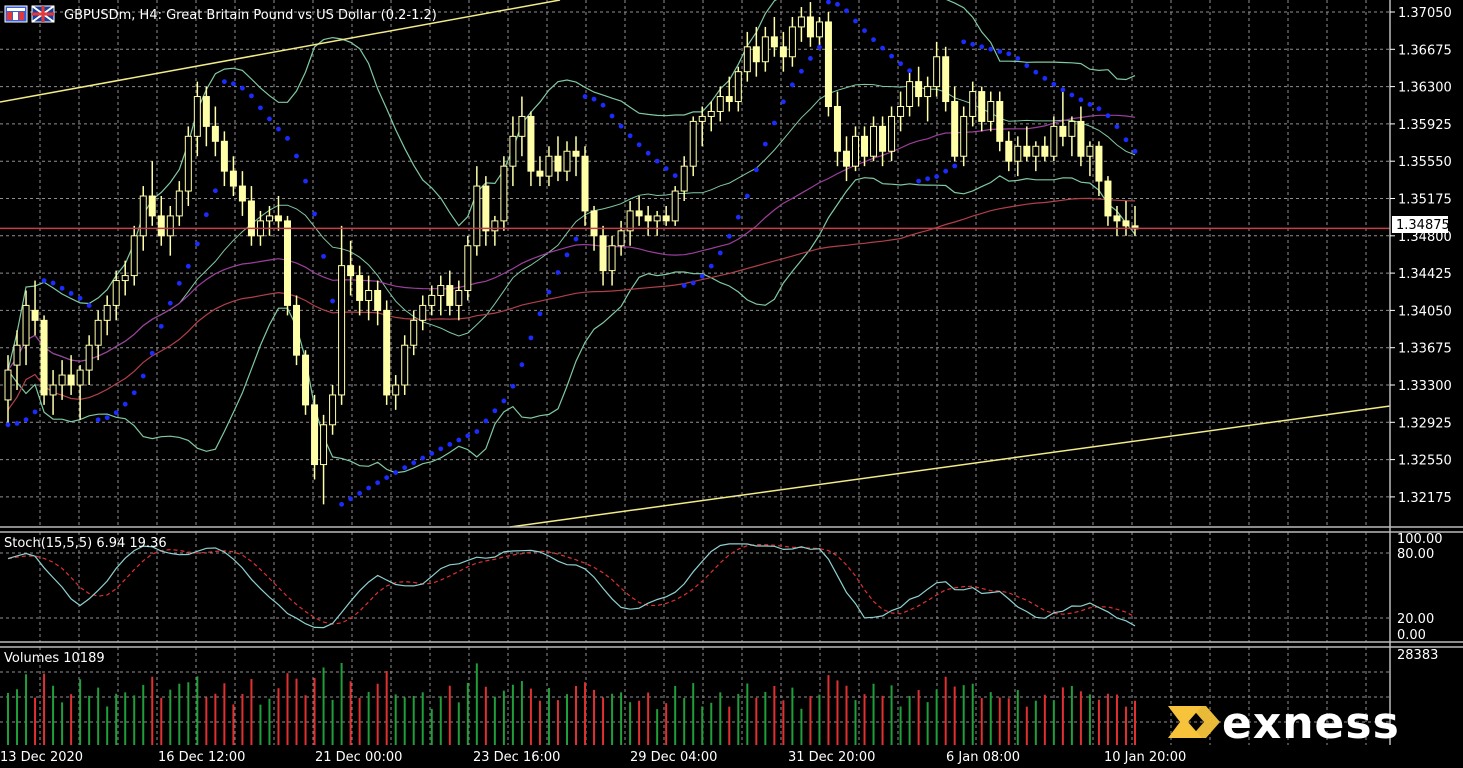  Describe the element at coordinates (1415, 554) in the screenshot. I see `stoch-level-label: 80.00` at that location.